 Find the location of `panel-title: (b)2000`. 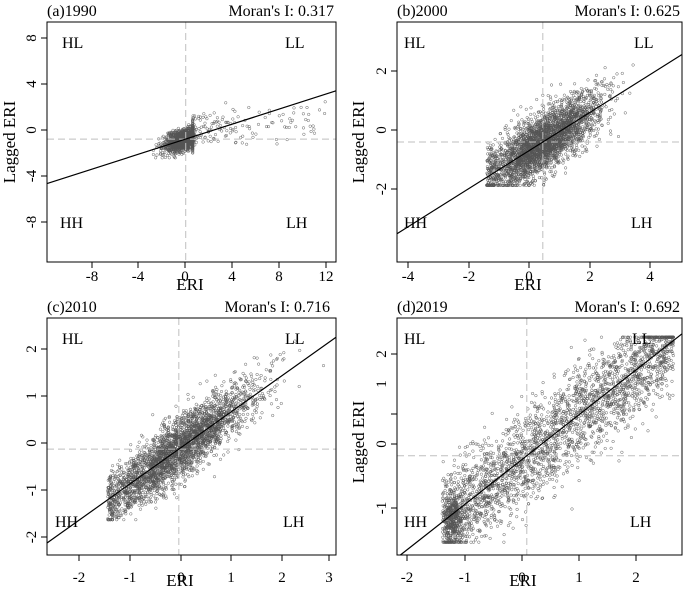

panel-title: (b)2000 is located at coordinates (422, 11).